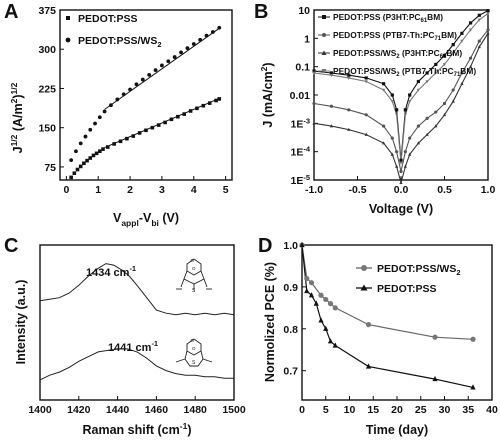  I want to click on legend-marker-square, so click(324, 17).